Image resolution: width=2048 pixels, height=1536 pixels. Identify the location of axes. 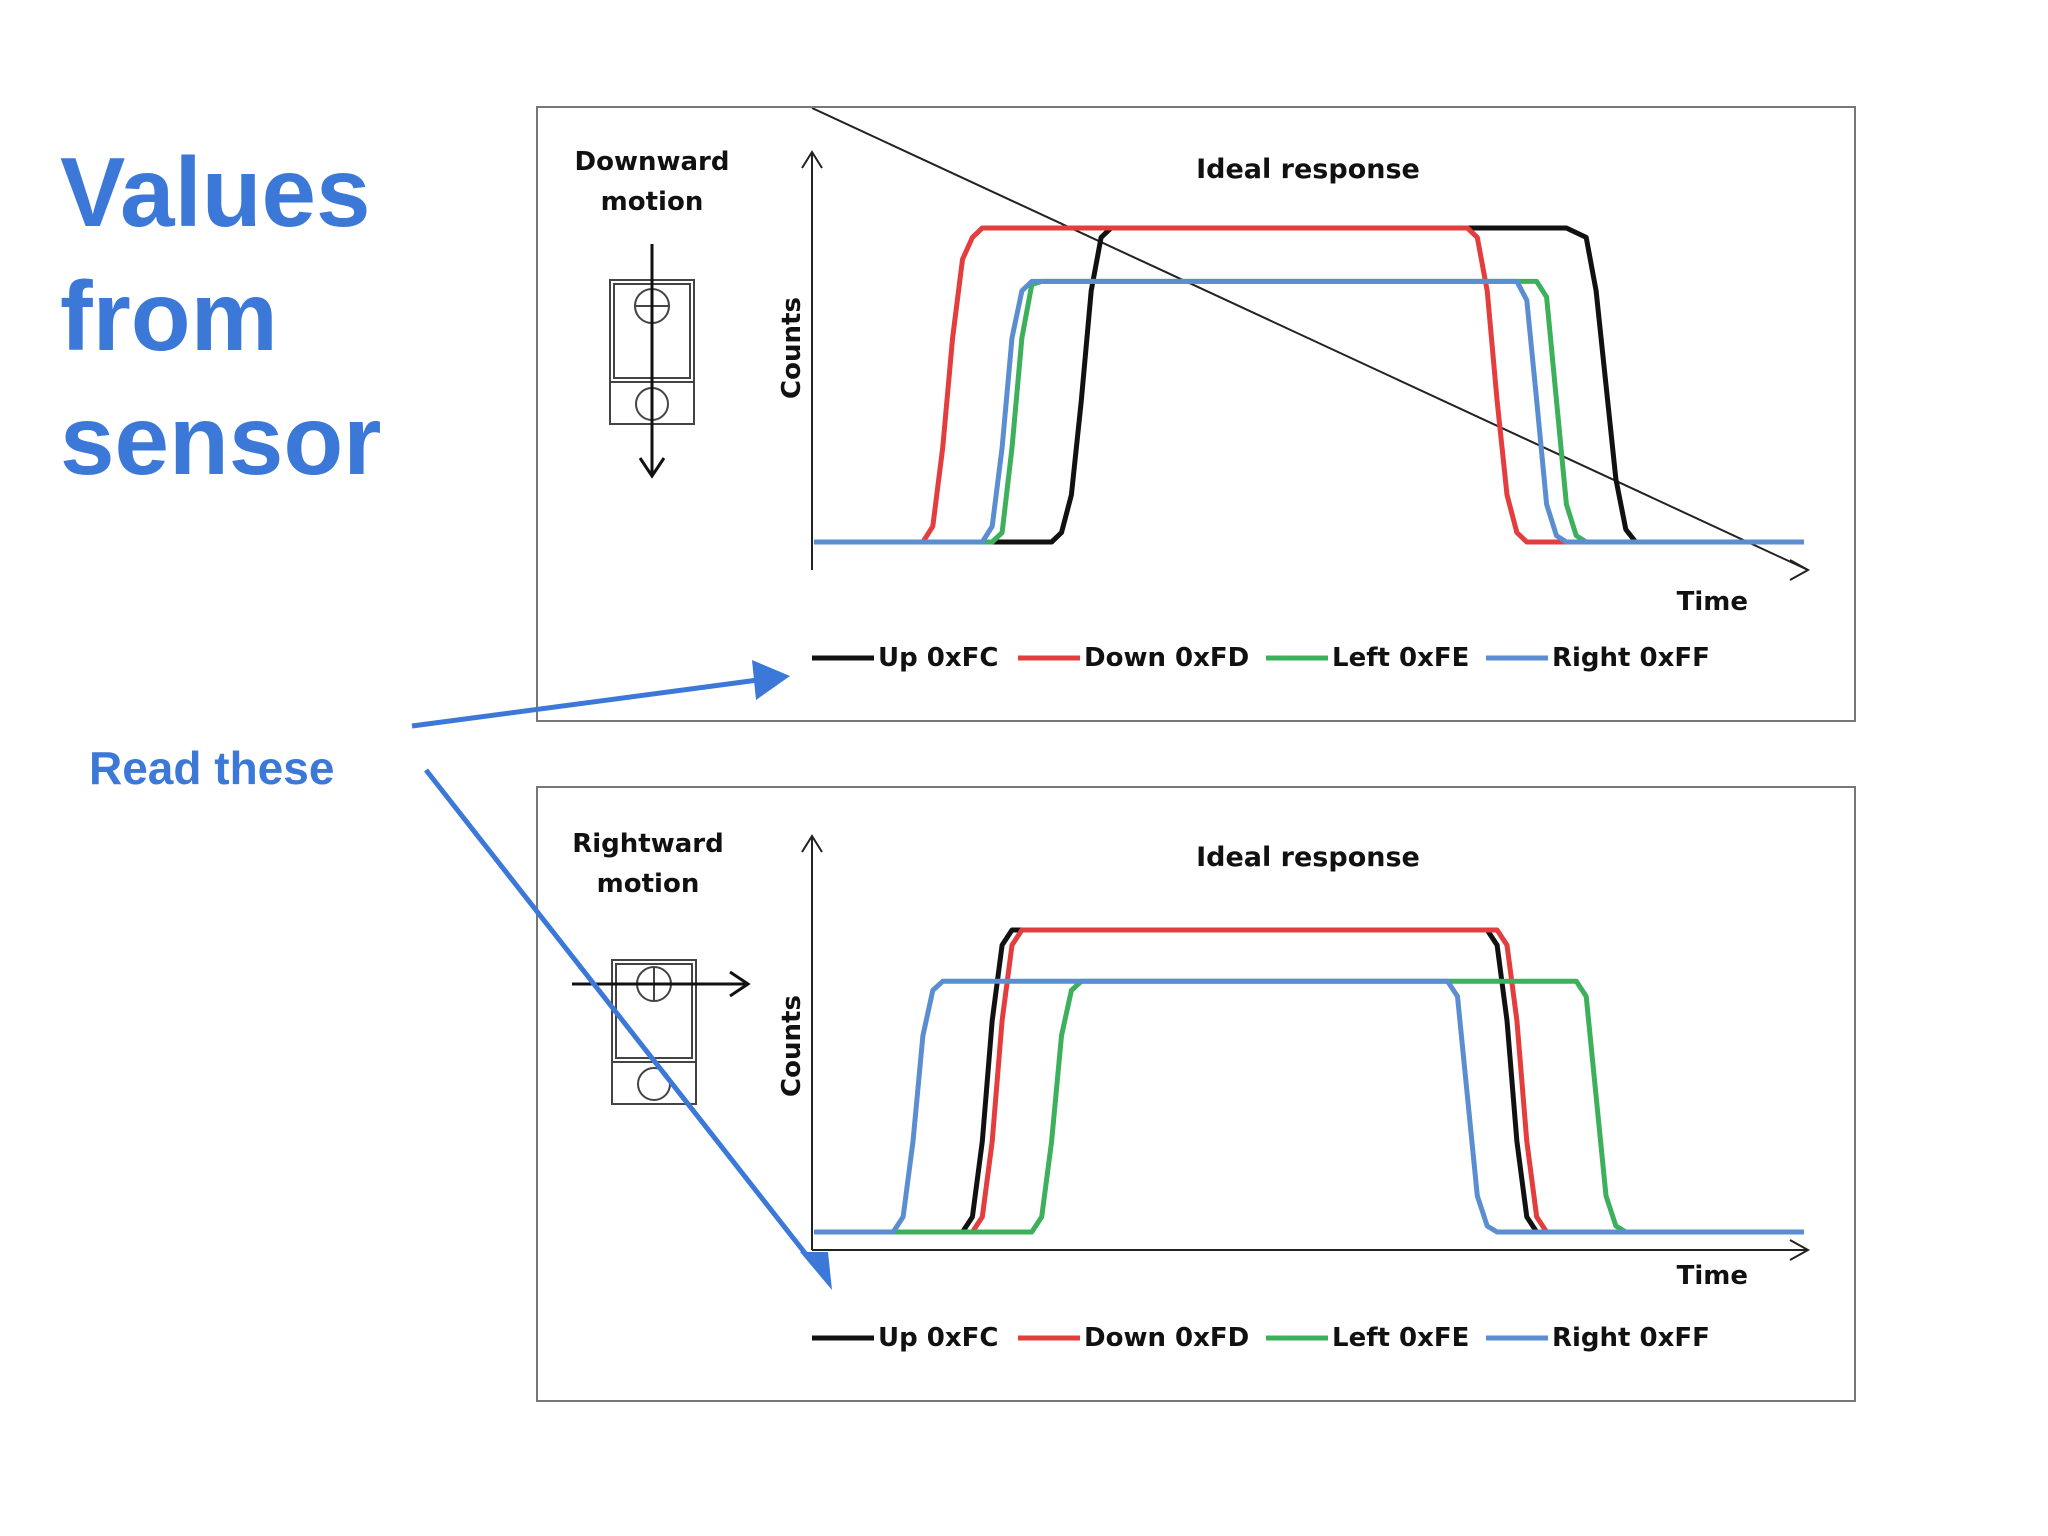
(1306, 1047).